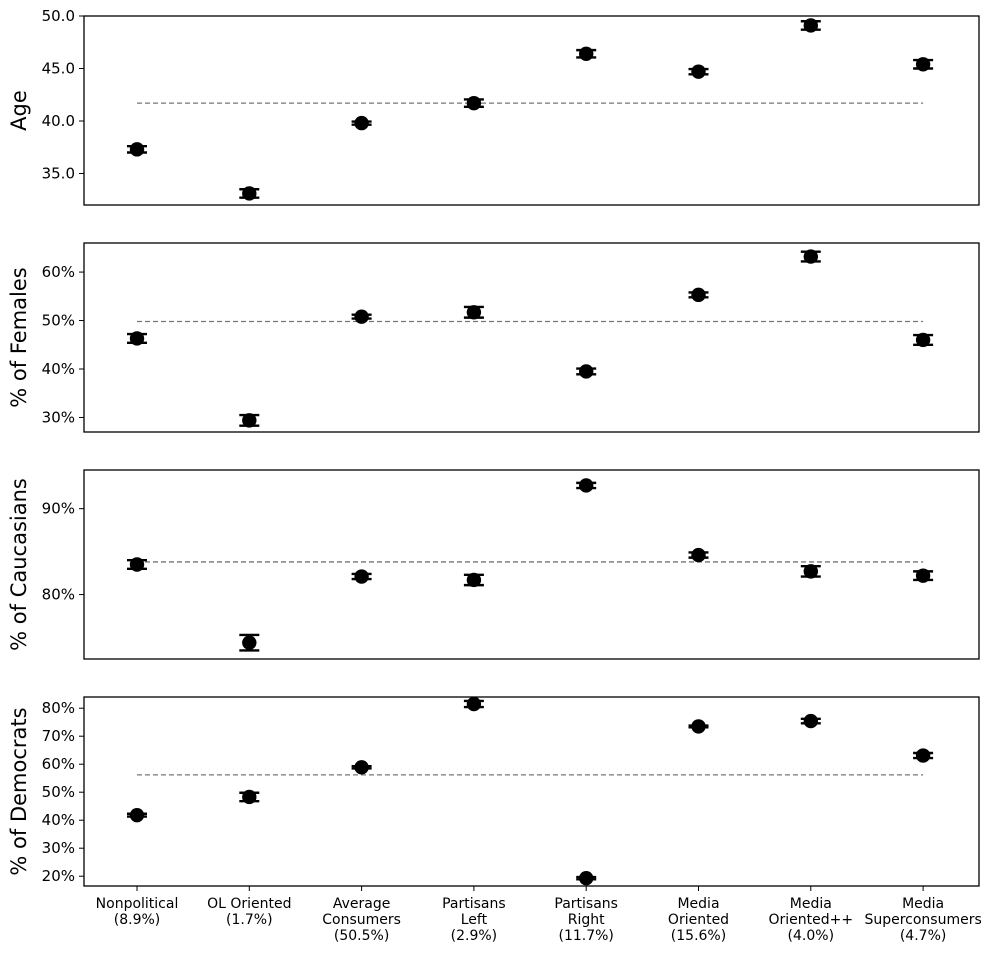  What do you see at coordinates (19, 337) in the screenshot?
I see `y-axis-label: % of Females` at bounding box center [19, 337].